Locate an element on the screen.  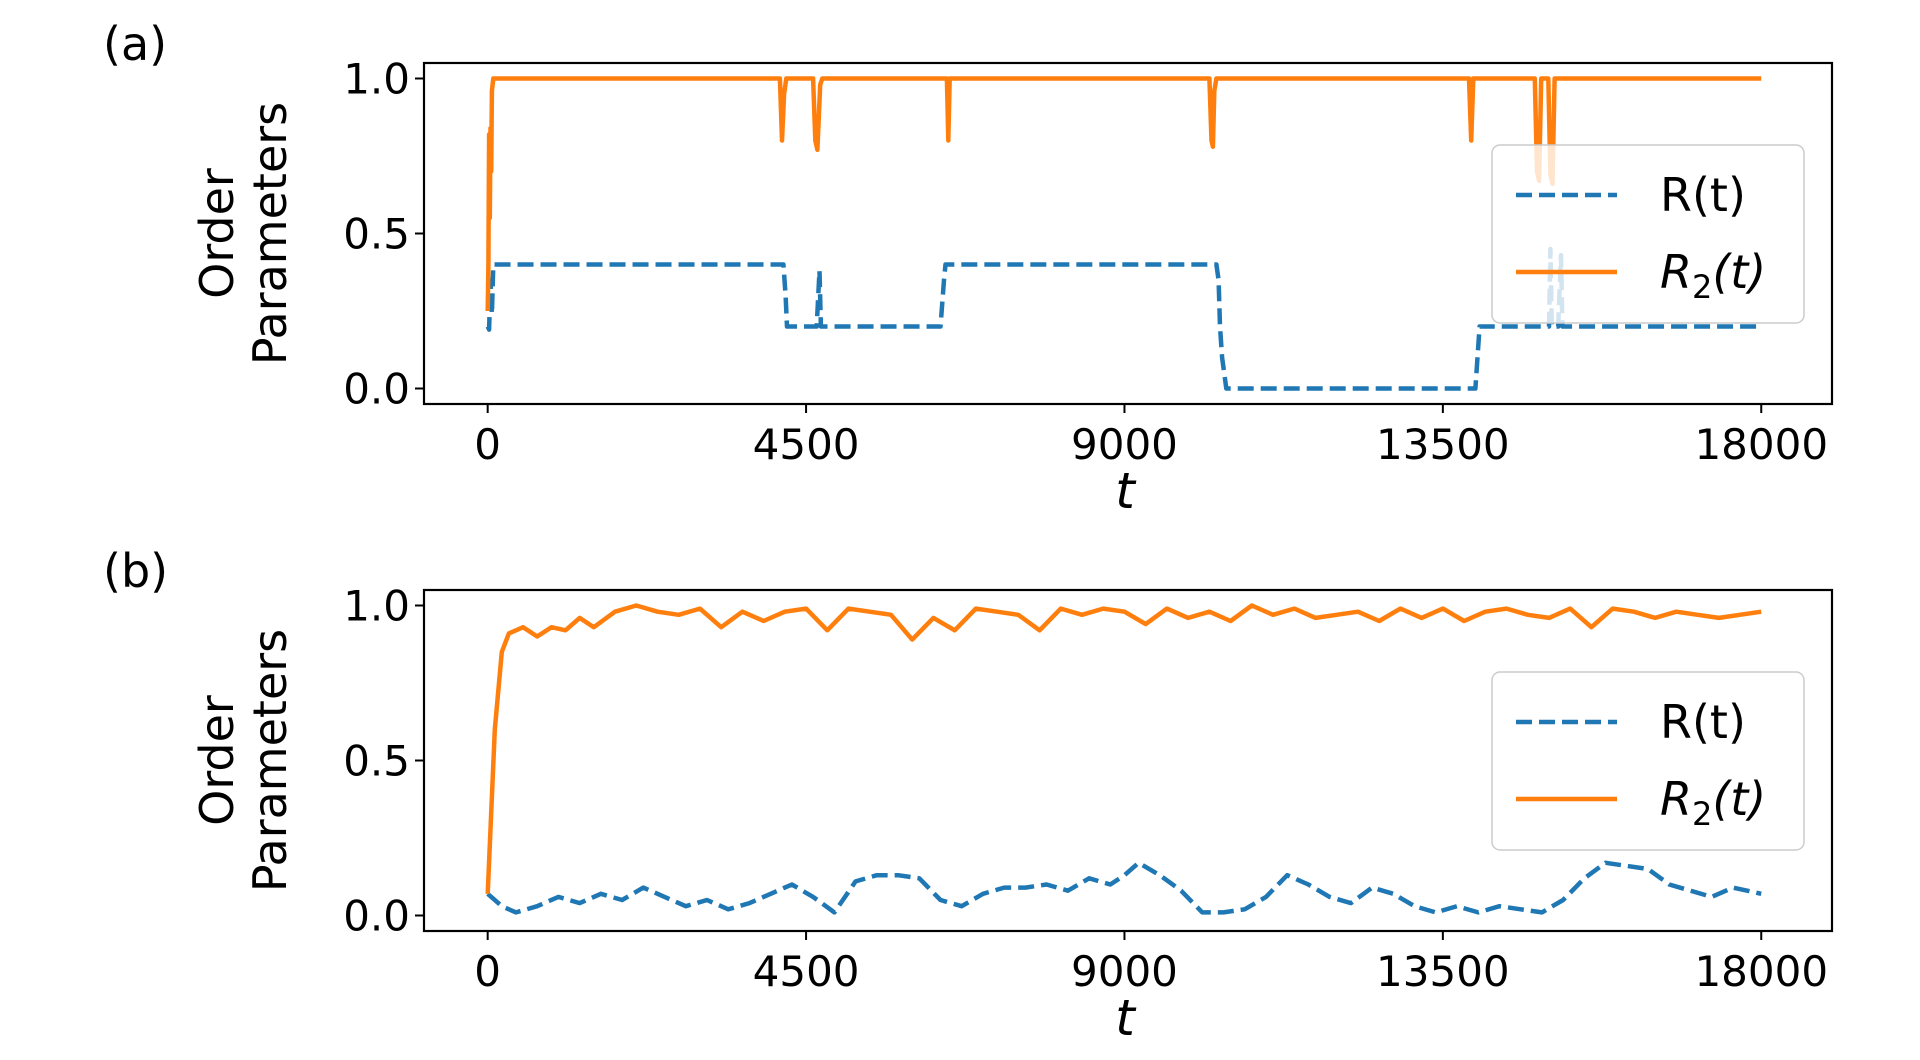
panel-label: (b) is located at coordinates (135, 571).